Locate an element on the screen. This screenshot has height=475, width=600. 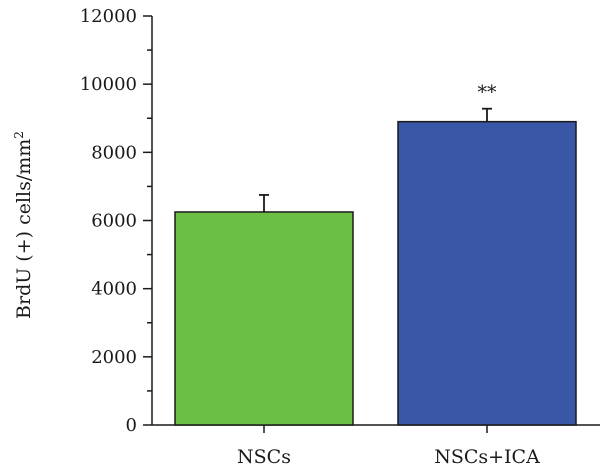
y-axis-title-superscript: 2 is located at coordinates (19, 135).